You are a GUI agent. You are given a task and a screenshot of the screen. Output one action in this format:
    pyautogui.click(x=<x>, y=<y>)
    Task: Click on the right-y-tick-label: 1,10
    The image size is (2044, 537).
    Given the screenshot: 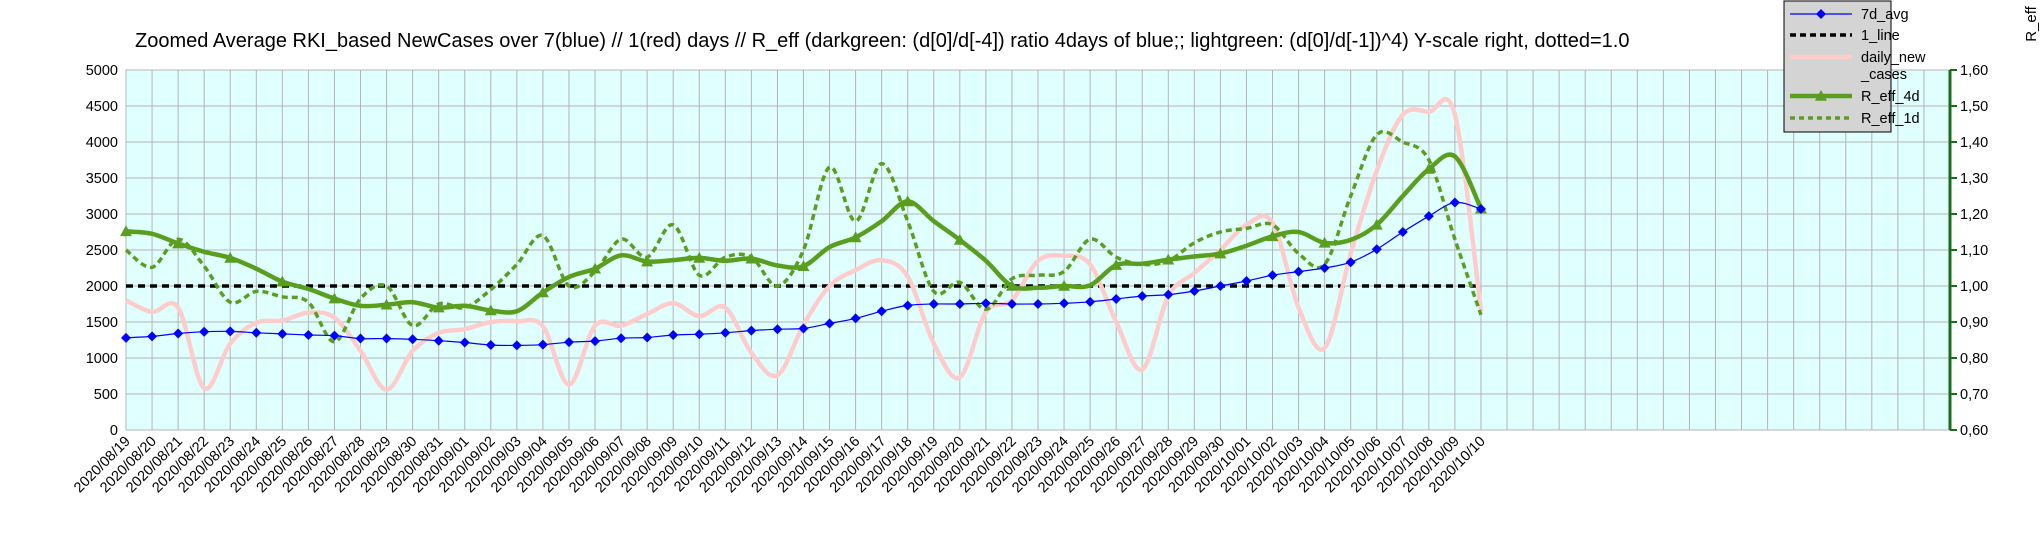 What is the action you would take?
    pyautogui.click(x=1974, y=251)
    